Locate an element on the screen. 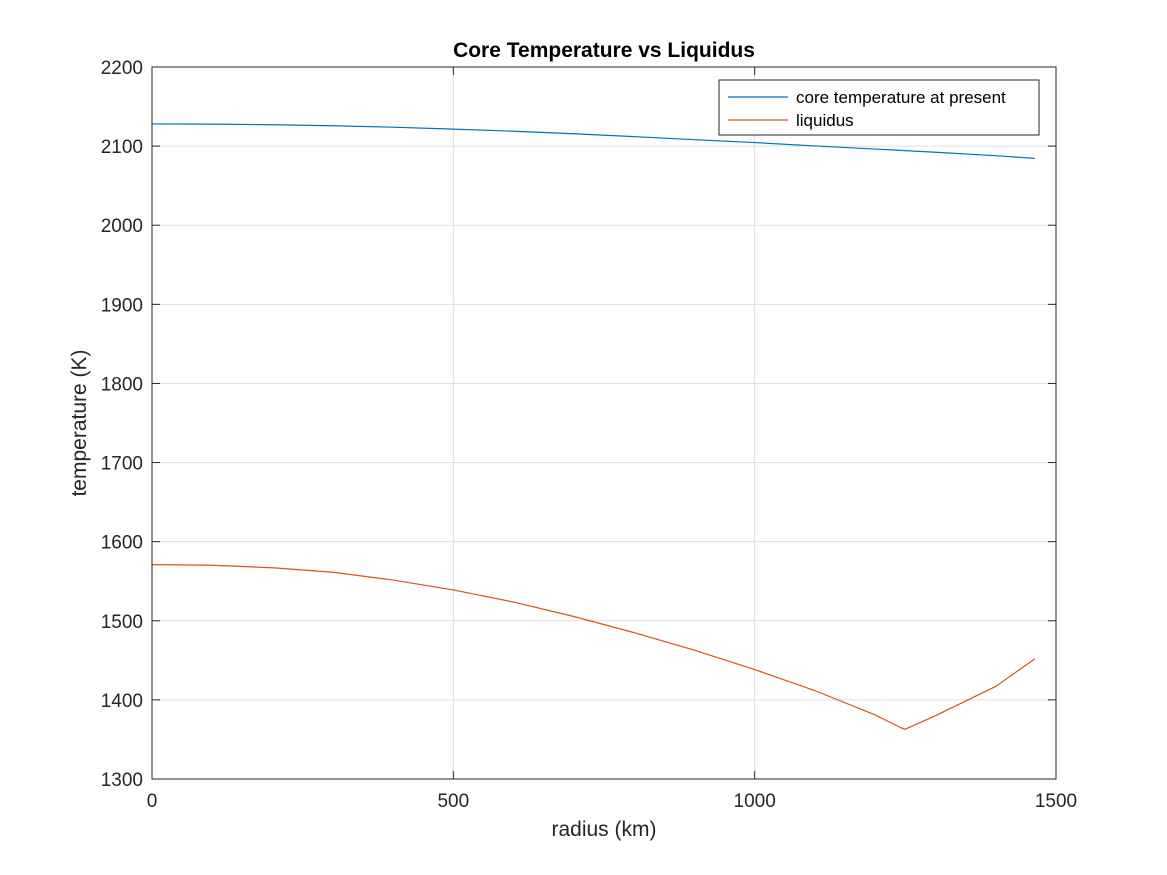 This screenshot has height=875, width=1167. y-tick-label: 1800 is located at coordinates (122, 384).